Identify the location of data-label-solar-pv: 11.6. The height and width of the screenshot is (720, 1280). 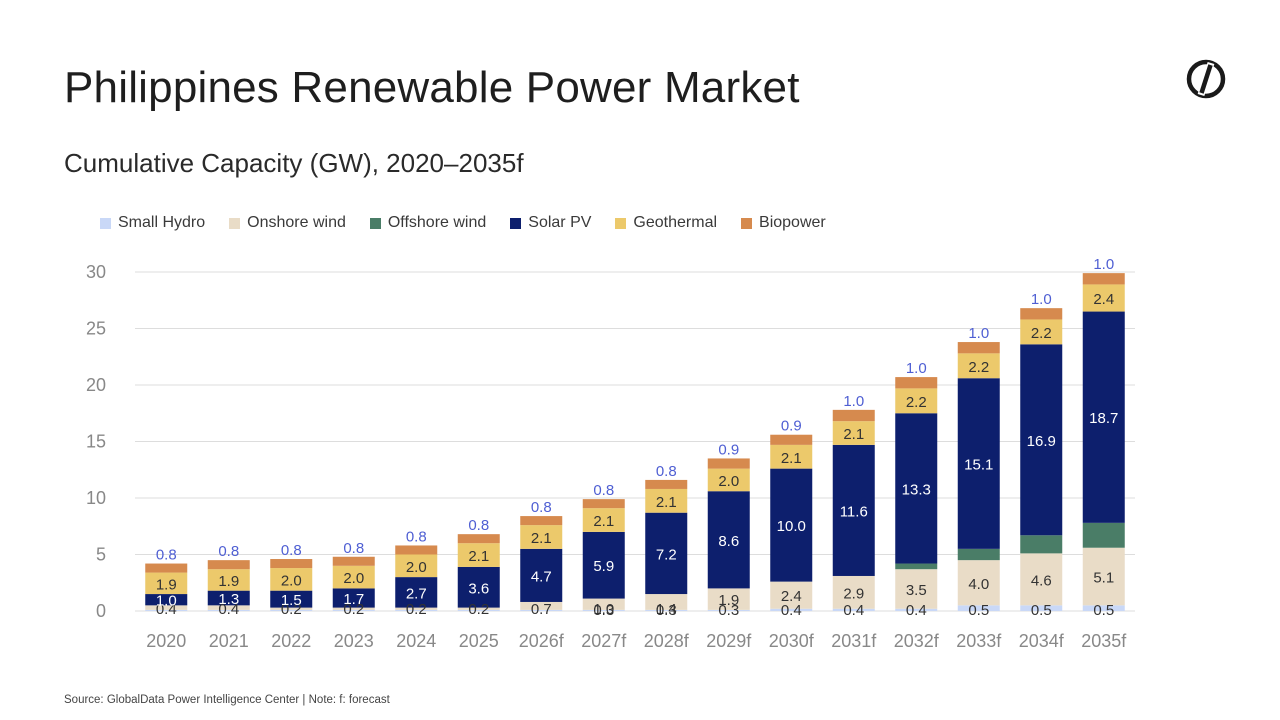
(854, 511).